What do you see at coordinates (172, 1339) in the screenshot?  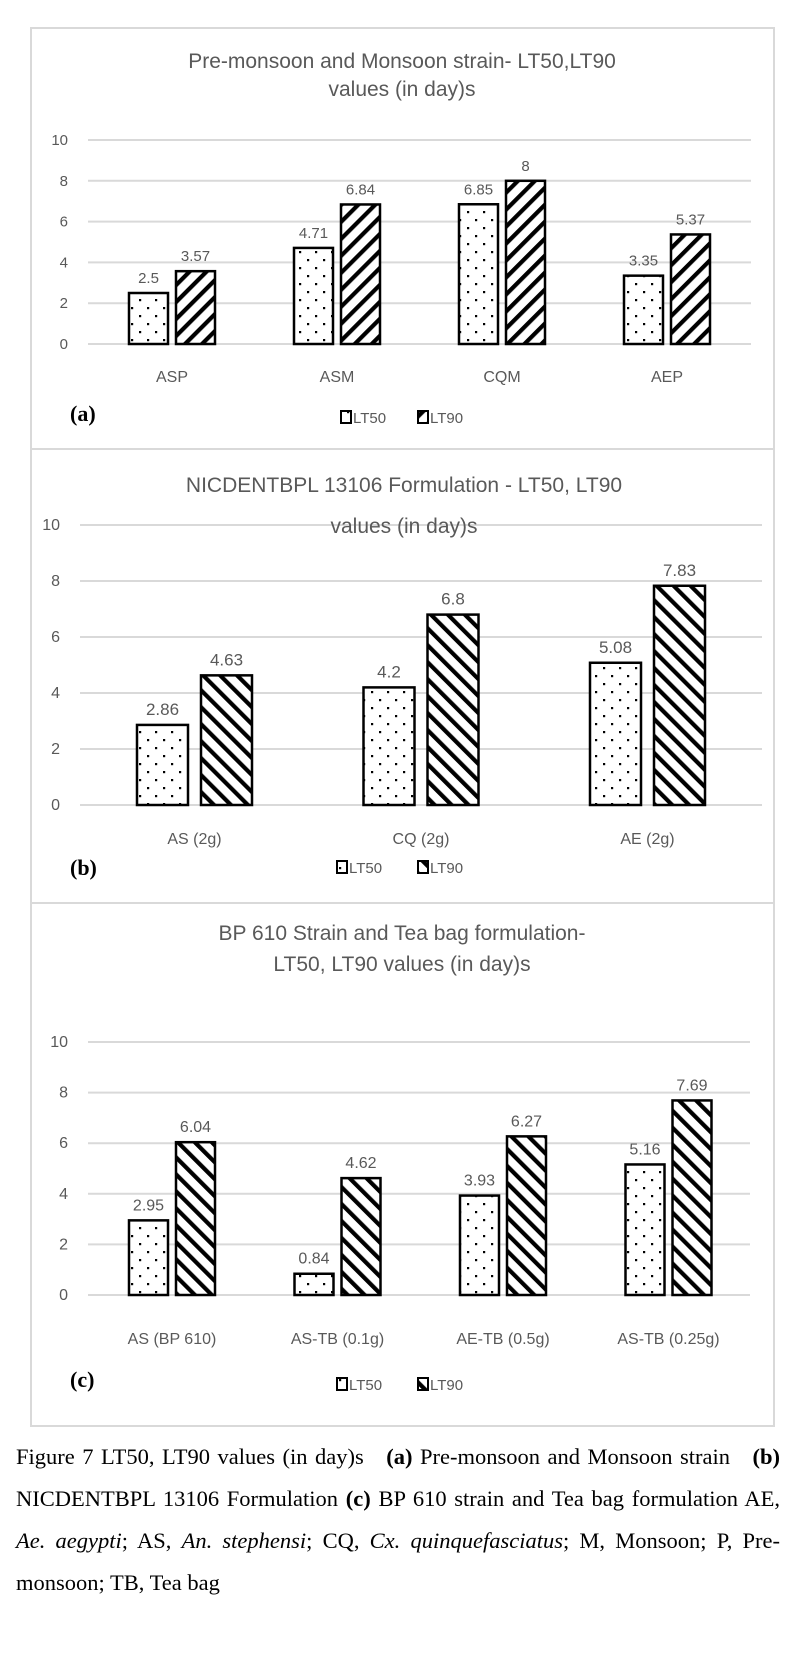 I see `x-category-label: AS (BP 610)` at bounding box center [172, 1339].